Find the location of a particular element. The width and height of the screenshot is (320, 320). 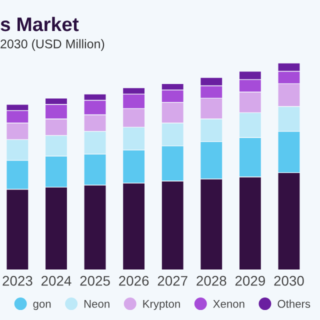

chart-subtitle: 2030 (USD Million) is located at coordinates (52, 45).